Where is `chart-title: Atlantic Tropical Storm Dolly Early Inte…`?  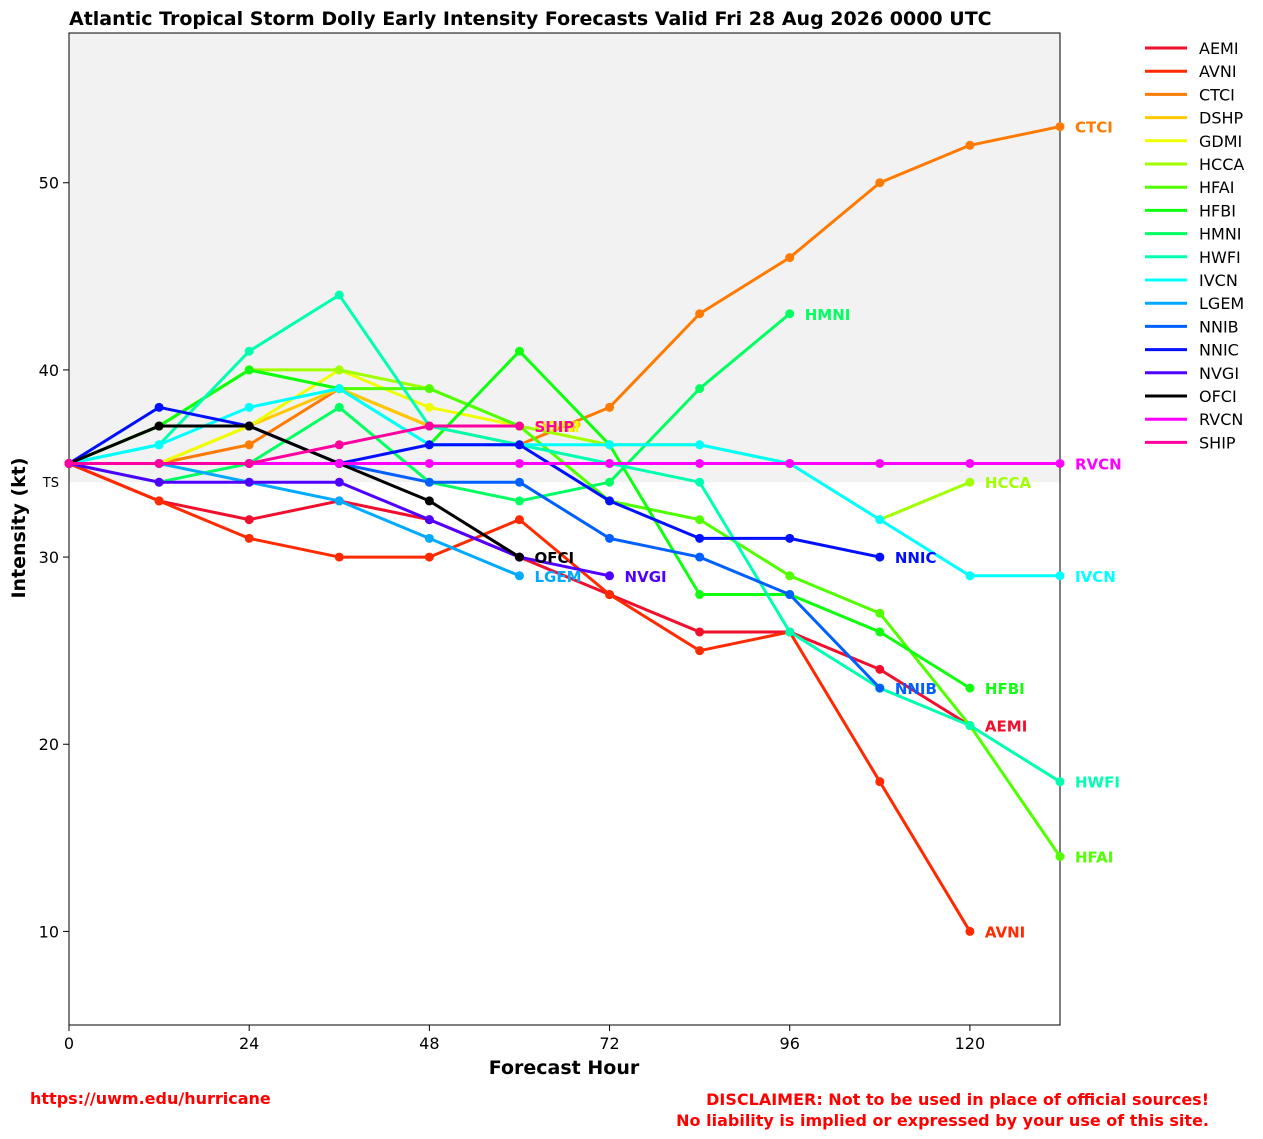 chart-title: Atlantic Tropical Storm Dolly Early Inte… is located at coordinates (530, 19).